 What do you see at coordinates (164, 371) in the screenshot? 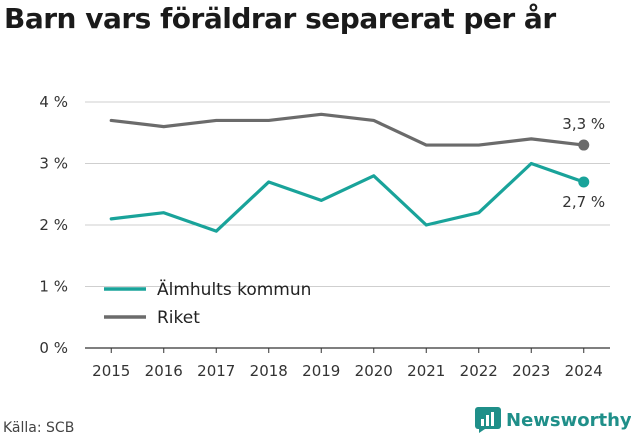
I see `x-tick-label: 2016` at bounding box center [164, 371].